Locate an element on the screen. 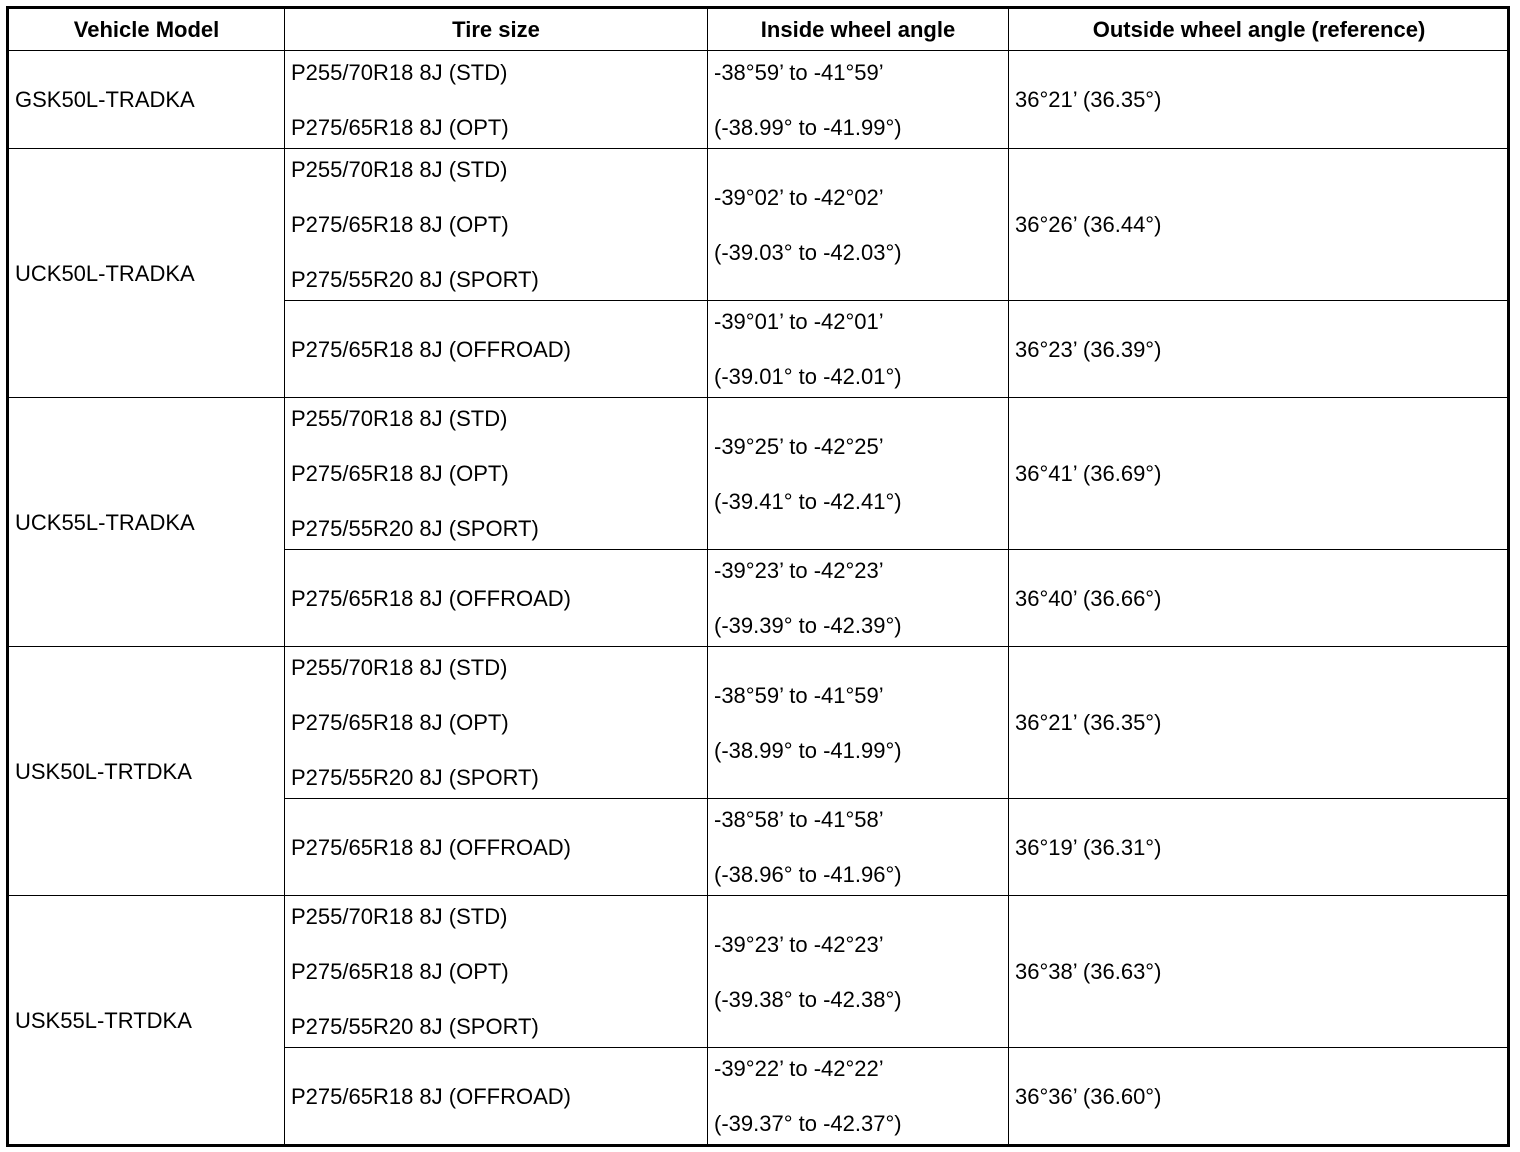  cell-text: Outside wheel angle (reference) is located at coordinates (1259, 29).